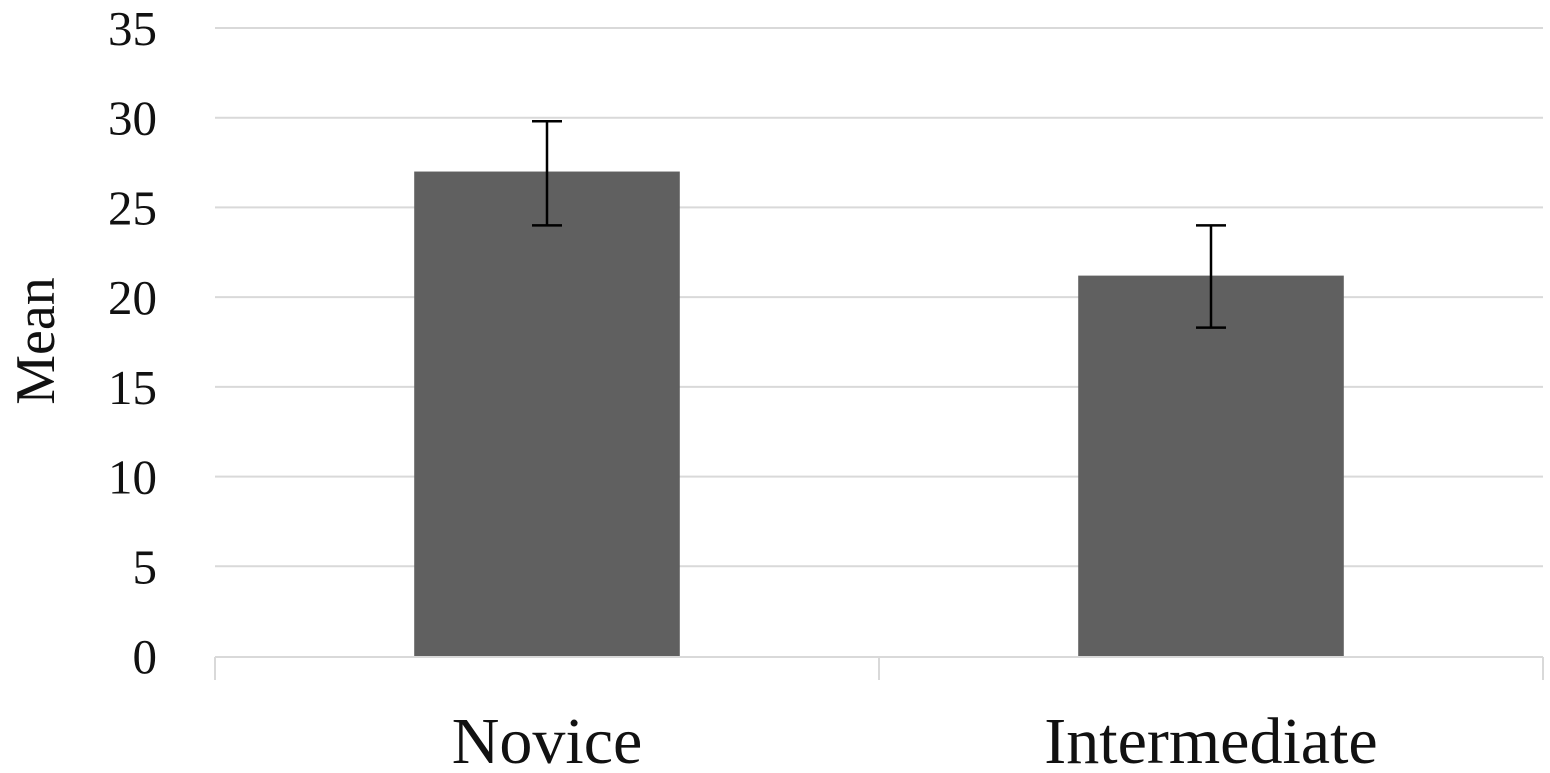 This screenshot has width=1550, height=773. Describe the element at coordinates (132, 477) in the screenshot. I see `y-tick-label: 10` at that location.